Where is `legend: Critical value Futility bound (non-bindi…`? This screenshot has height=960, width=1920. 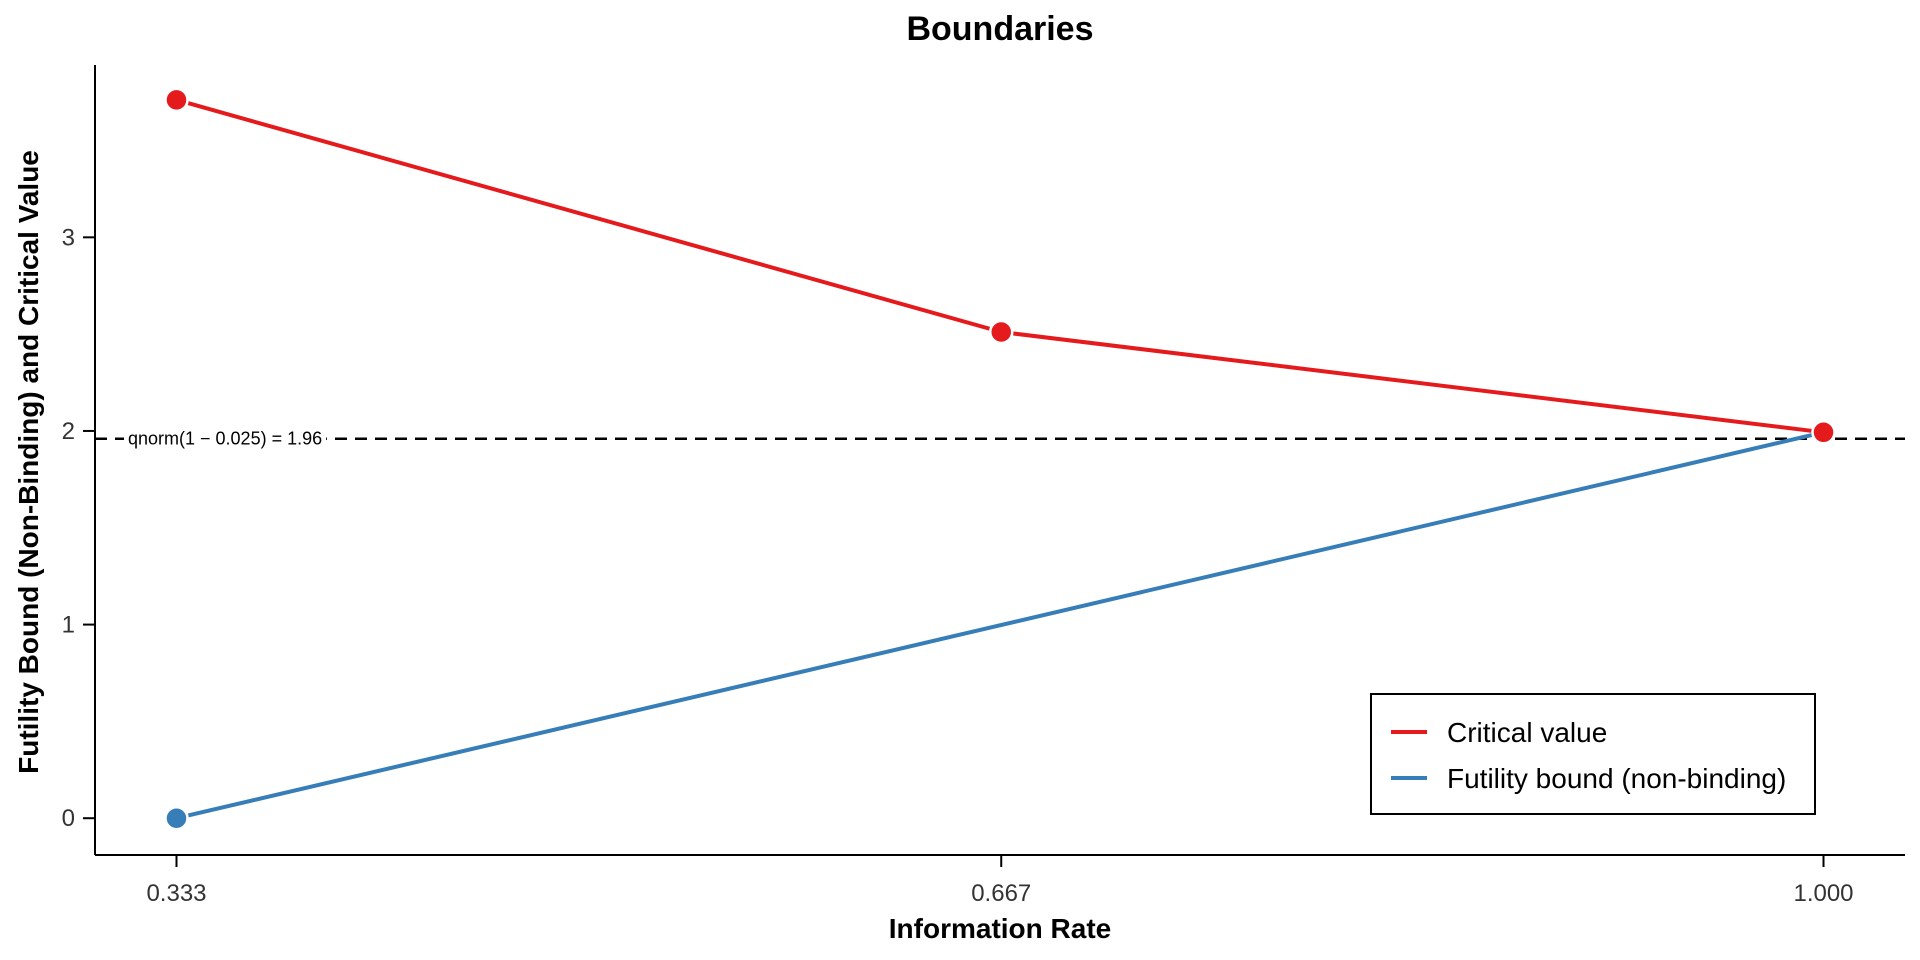 legend: Critical value Futility bound (non-bindi… is located at coordinates (1593, 754).